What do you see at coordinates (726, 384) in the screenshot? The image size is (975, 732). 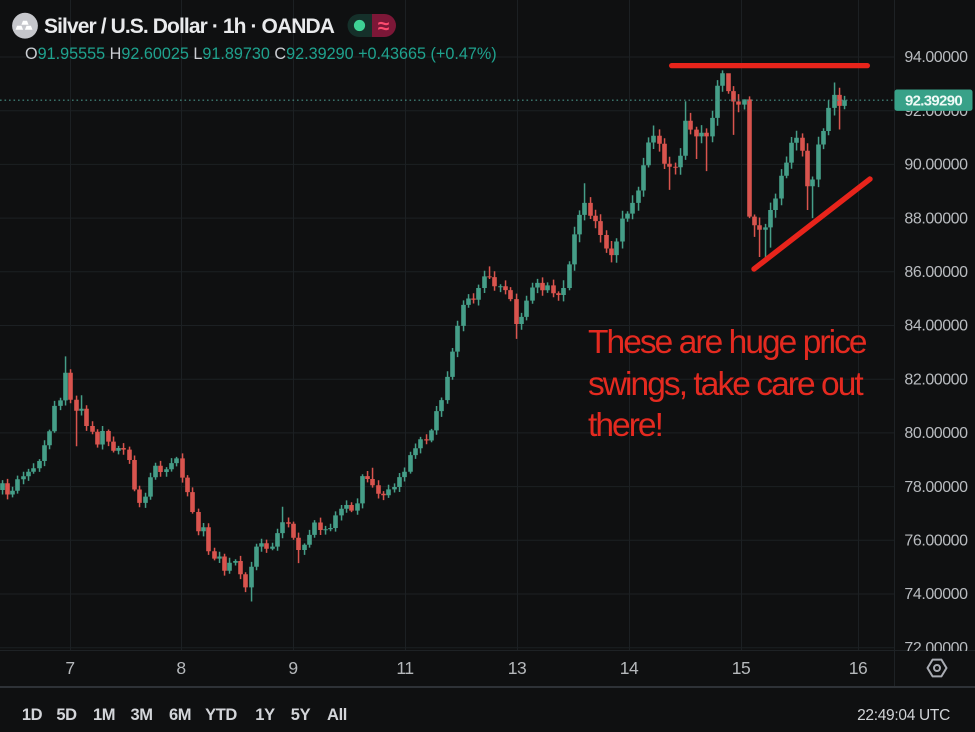 I see `svg-text: swings, take care out` at bounding box center [726, 384].